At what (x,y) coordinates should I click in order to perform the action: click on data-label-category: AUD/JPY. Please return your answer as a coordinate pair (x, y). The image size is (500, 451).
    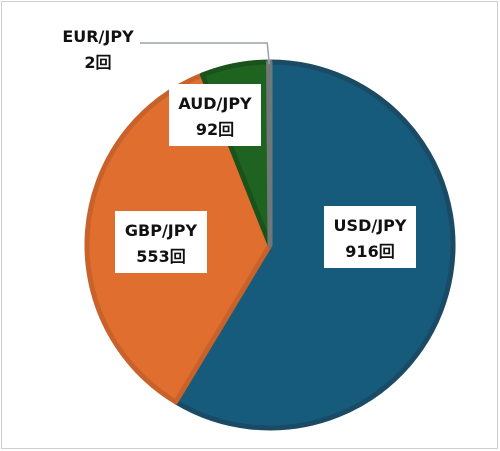
    Looking at the image, I should click on (215, 103).